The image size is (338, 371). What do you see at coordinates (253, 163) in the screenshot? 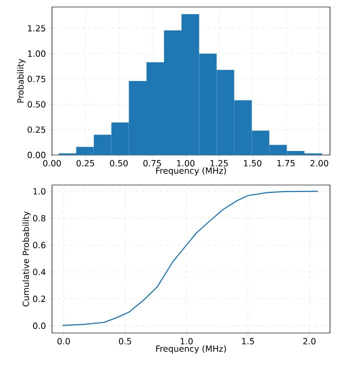
I see `x-tick-label: 1.50` at bounding box center [253, 163].